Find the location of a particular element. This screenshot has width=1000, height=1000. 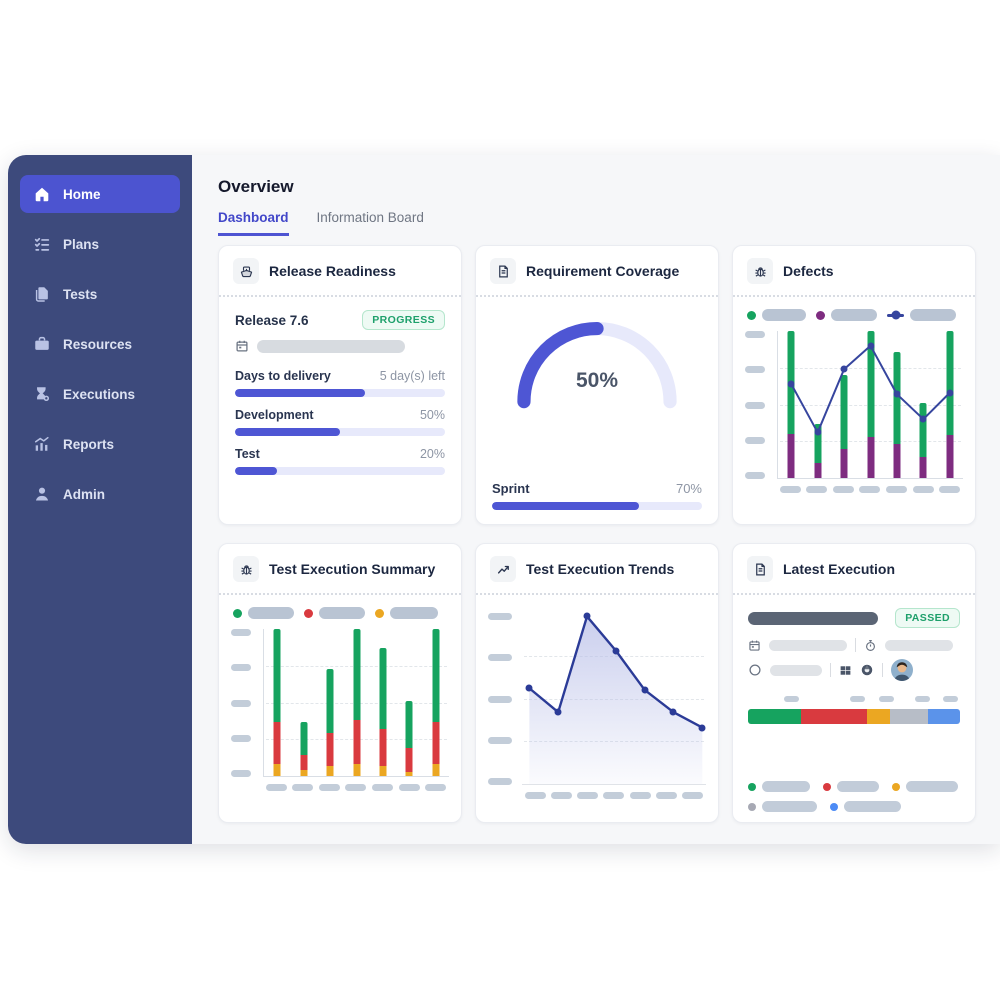

release-date-placeholder is located at coordinates (331, 346).